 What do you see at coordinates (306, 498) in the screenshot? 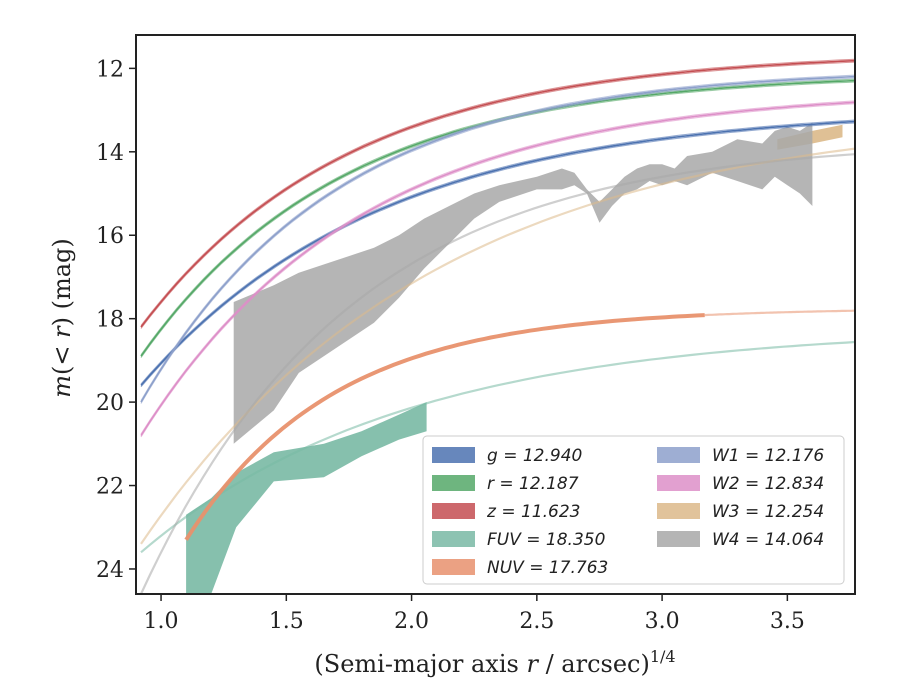
I see `fuv-band` at bounding box center [306, 498].